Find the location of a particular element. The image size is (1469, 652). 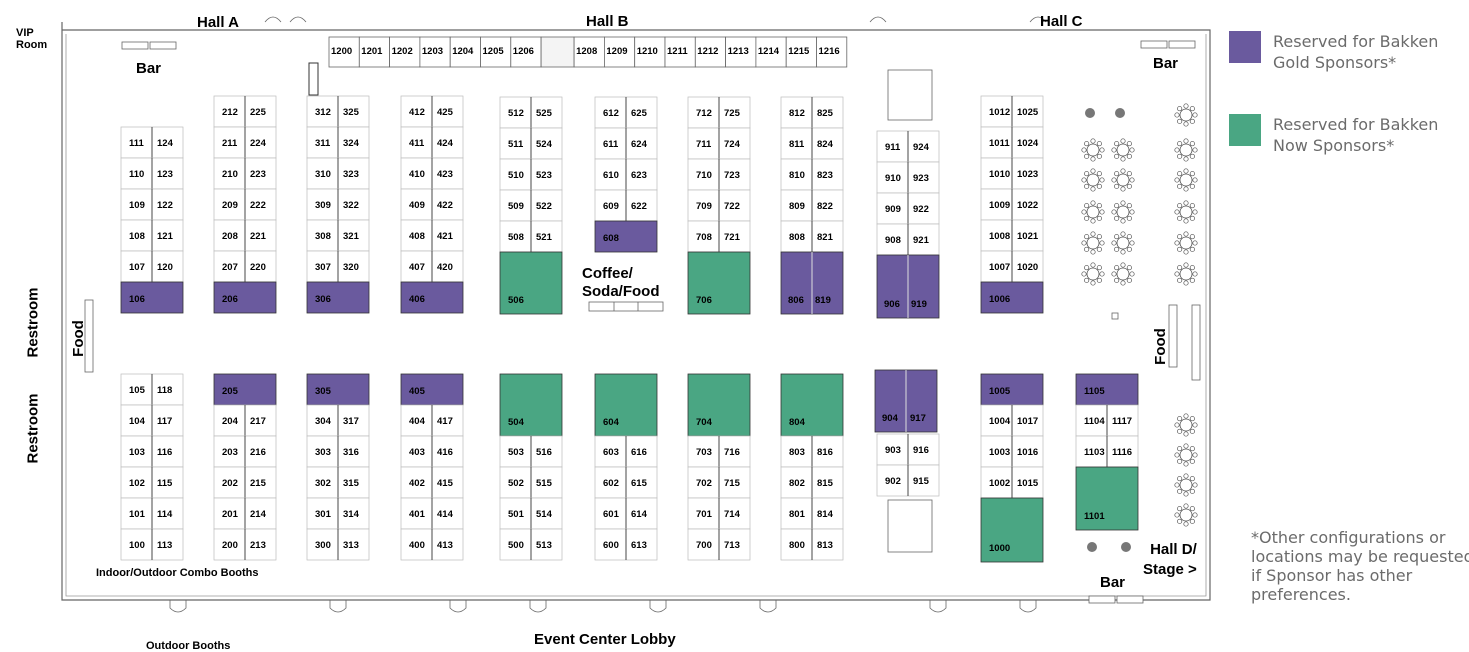

booth-316-number: 316 is located at coordinates (351, 452).